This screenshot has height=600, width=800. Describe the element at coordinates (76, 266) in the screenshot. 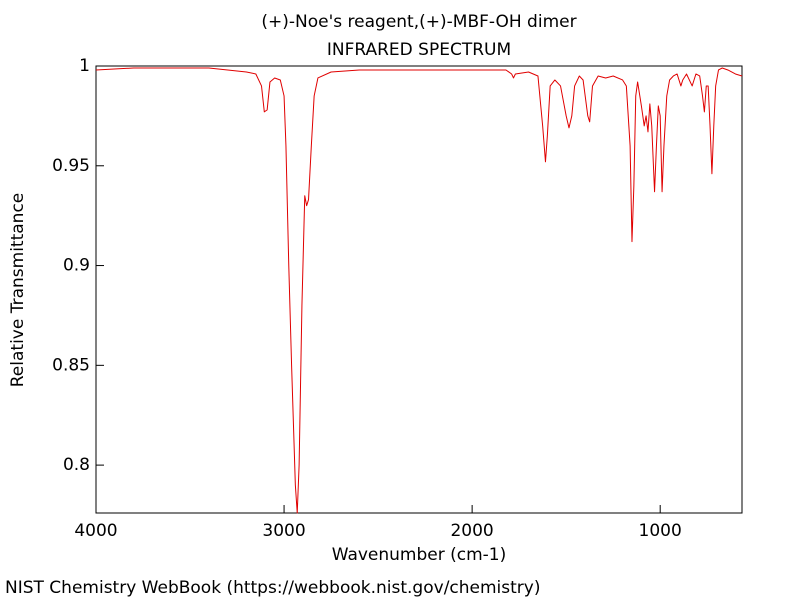

I see `y-tick-label: 0.9` at that location.